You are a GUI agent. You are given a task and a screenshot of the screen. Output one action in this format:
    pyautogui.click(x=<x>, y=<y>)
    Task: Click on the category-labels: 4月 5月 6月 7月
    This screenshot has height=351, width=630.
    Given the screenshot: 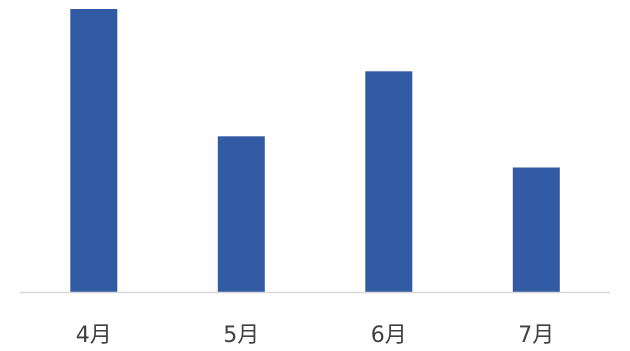 What is the action you would take?
    pyautogui.click(x=315, y=335)
    